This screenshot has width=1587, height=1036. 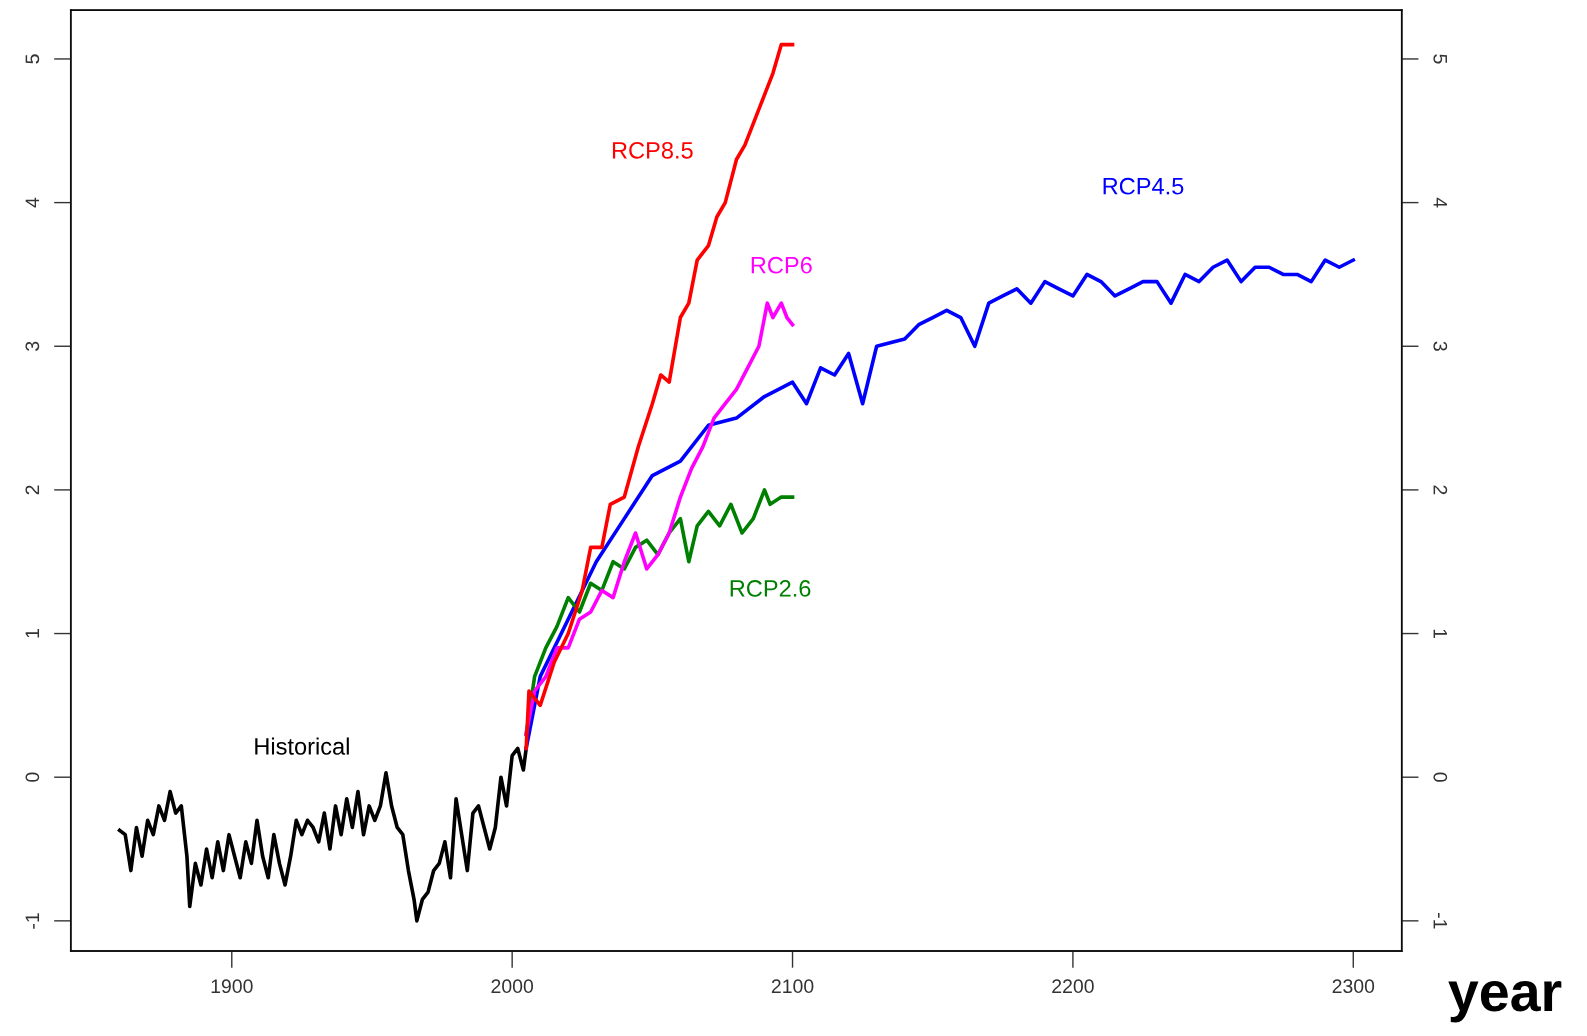 I want to click on series-label: RCP2.6, so click(x=770, y=588).